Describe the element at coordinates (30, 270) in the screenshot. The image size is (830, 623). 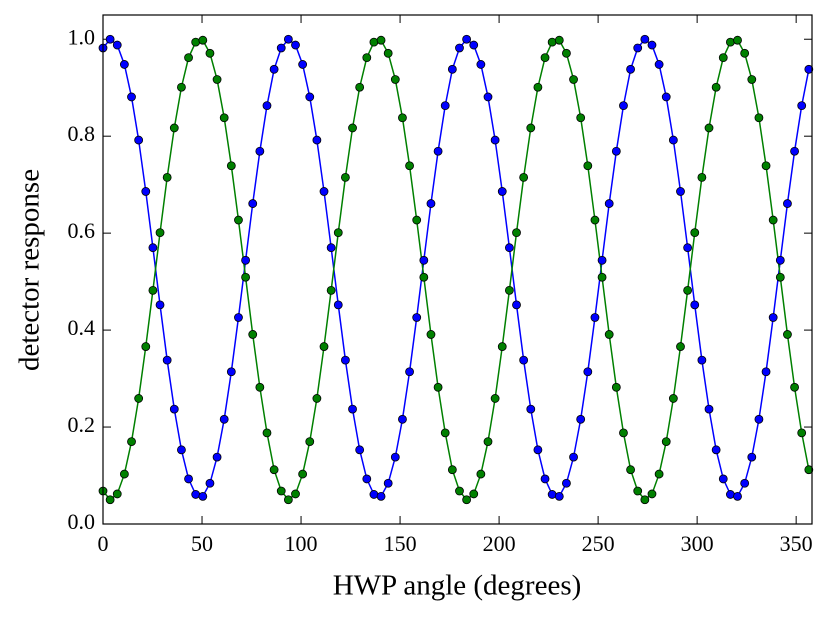
I see `y-axis-label: detector response` at that location.